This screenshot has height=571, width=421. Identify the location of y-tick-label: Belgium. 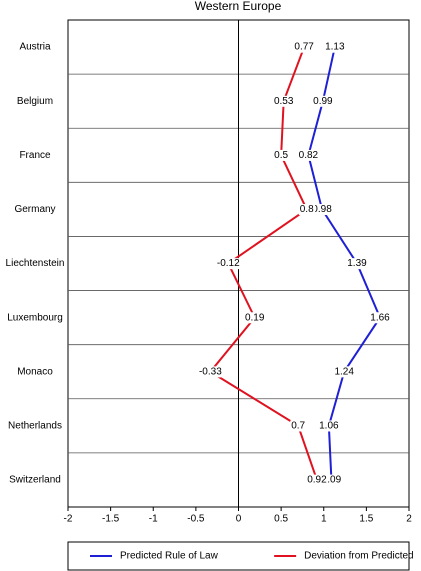
(35, 101).